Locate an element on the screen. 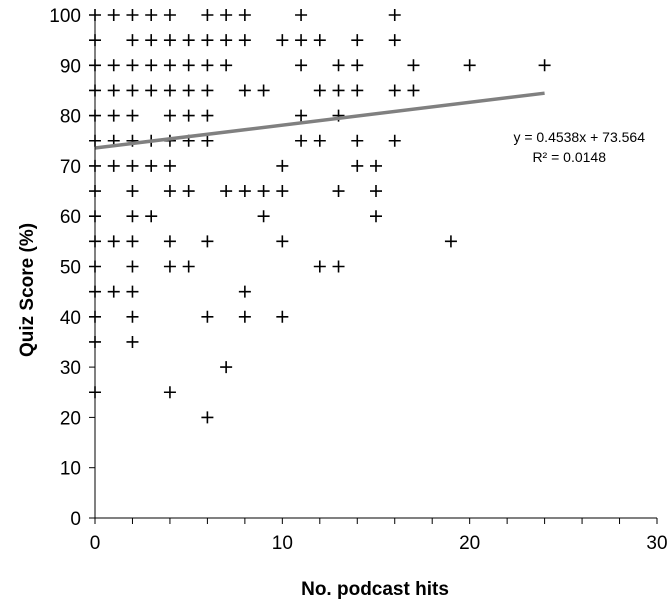 The height and width of the screenshot is (603, 671). y-tick-label: 90 is located at coordinates (70, 66).